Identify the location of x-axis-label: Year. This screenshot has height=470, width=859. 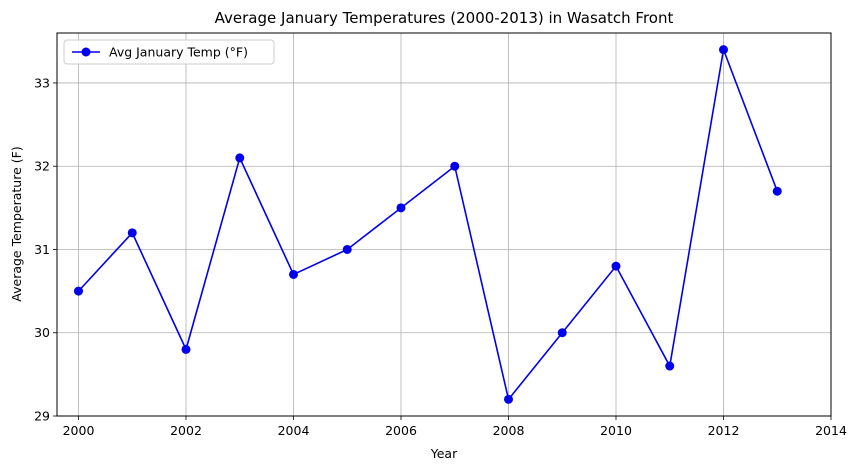
(444, 453).